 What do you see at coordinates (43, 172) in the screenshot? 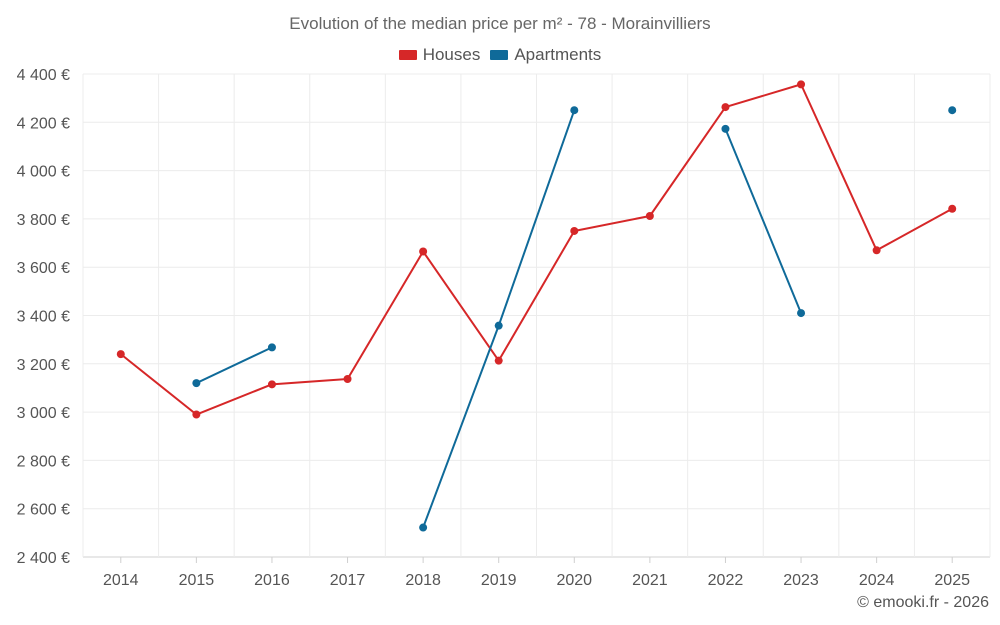
I see `y-tick-label: 4 000 €` at bounding box center [43, 172].